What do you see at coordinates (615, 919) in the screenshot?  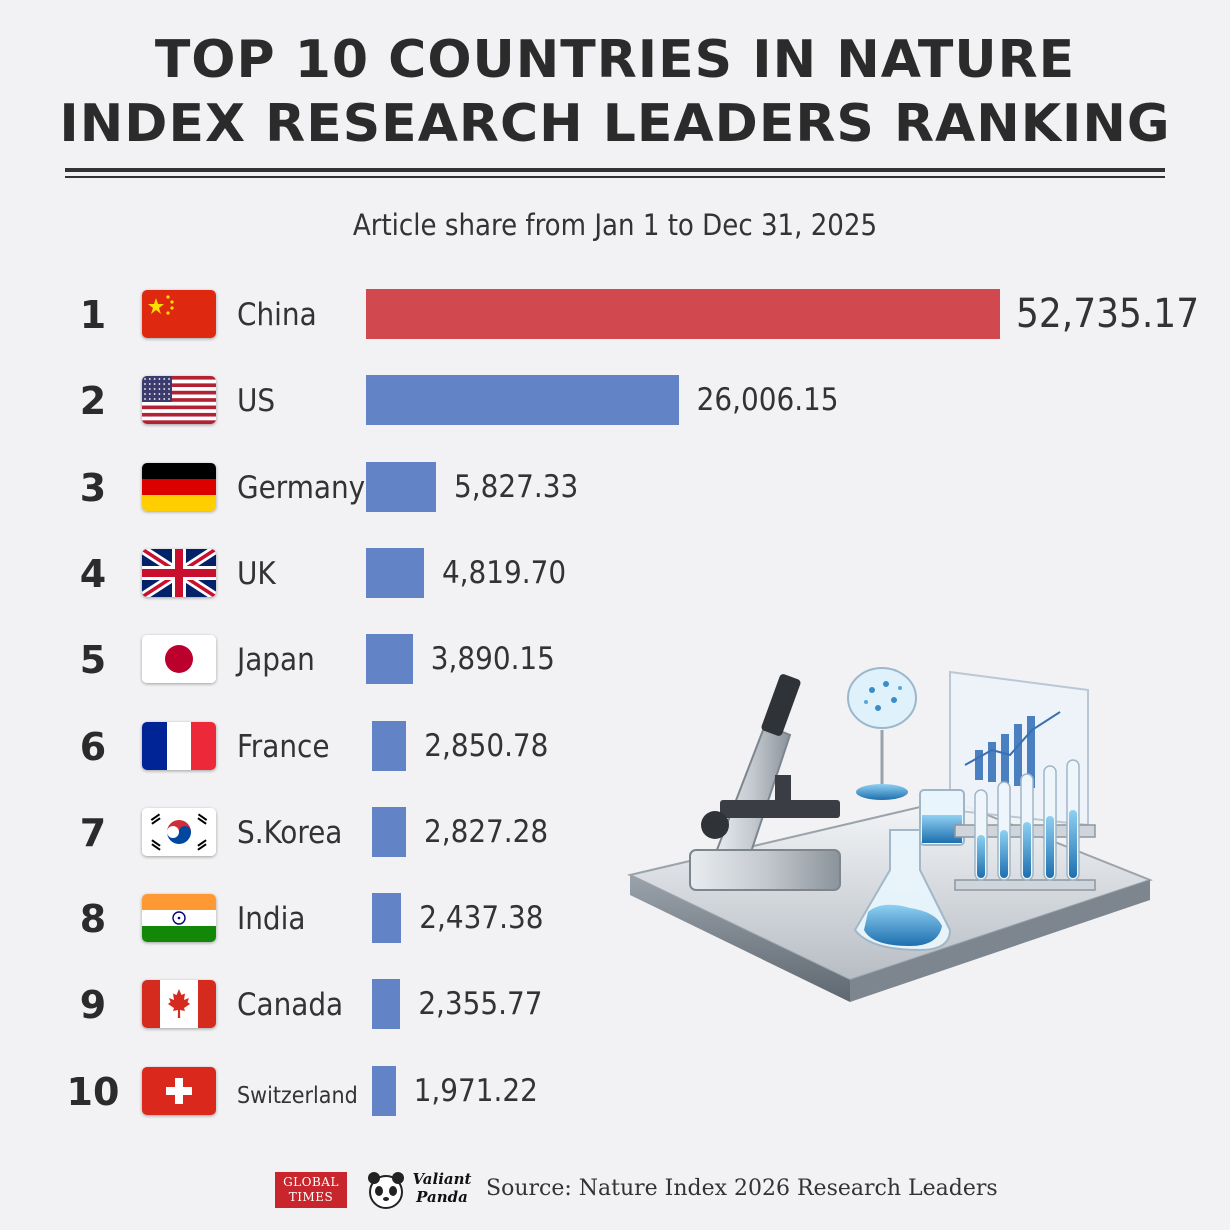 I see `chart-row-8: 8 India 2,437.38` at bounding box center [615, 919].